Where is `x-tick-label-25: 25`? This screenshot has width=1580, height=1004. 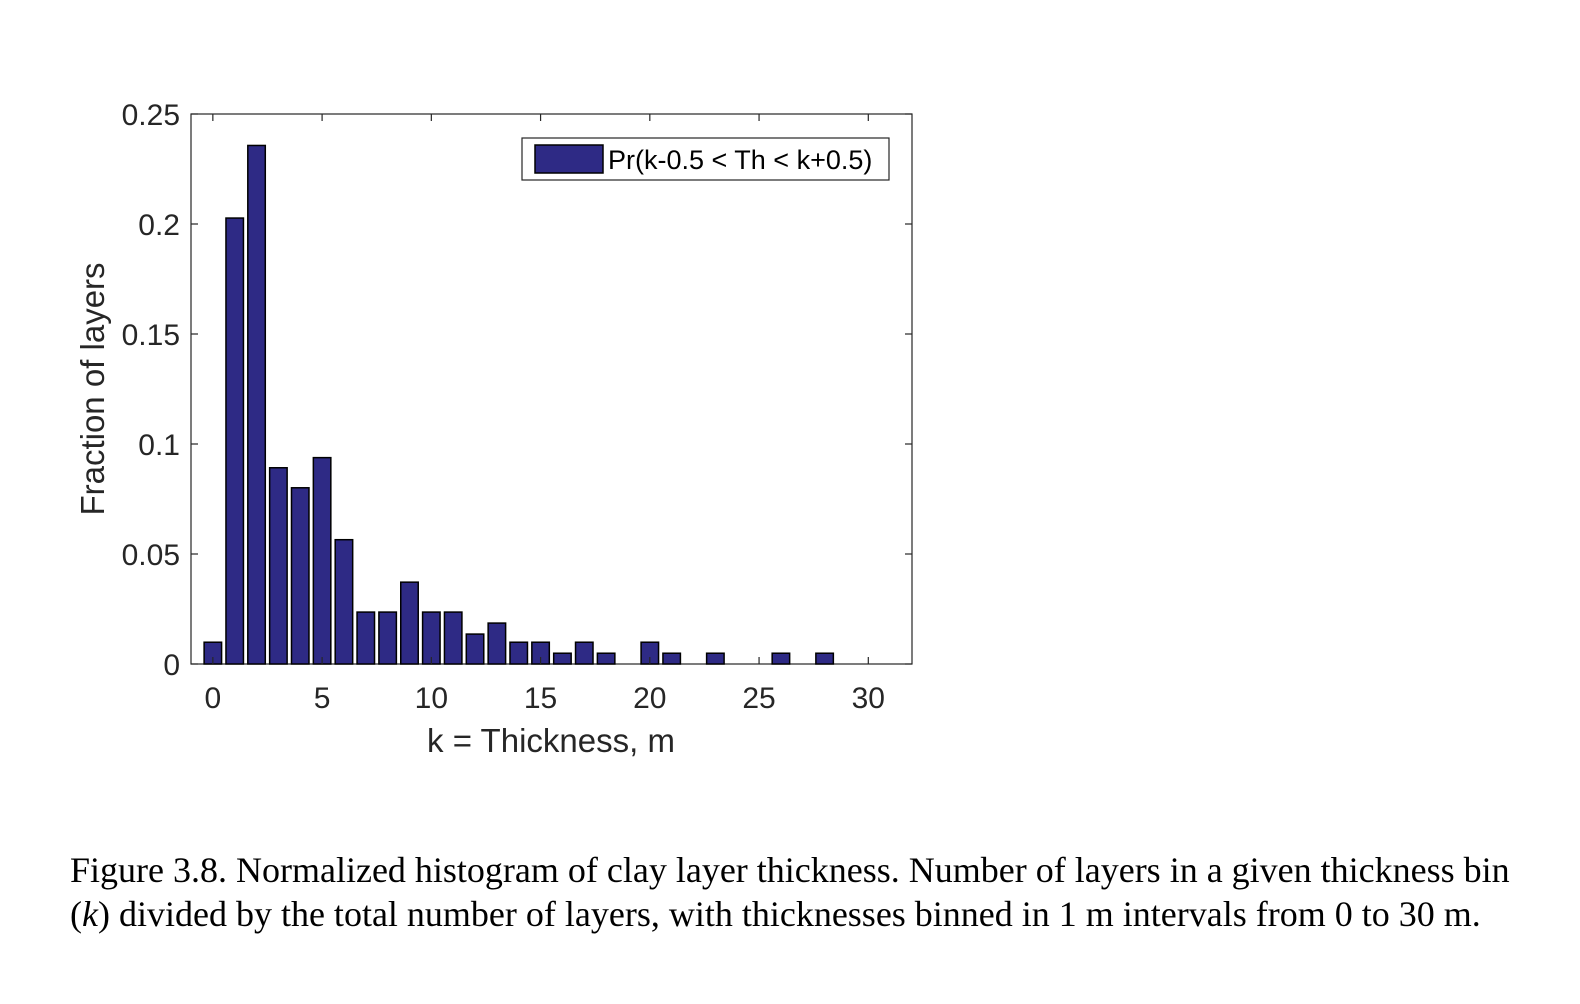
x-tick-label-25: 25 is located at coordinates (758, 698).